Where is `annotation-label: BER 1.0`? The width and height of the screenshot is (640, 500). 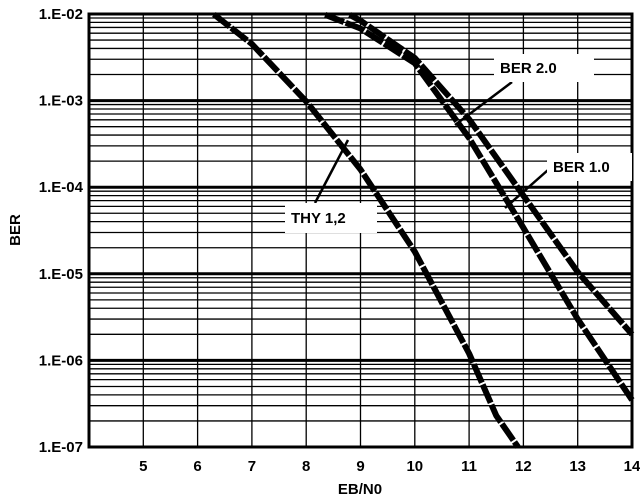
annotation-label: BER 1.0 is located at coordinates (581, 167).